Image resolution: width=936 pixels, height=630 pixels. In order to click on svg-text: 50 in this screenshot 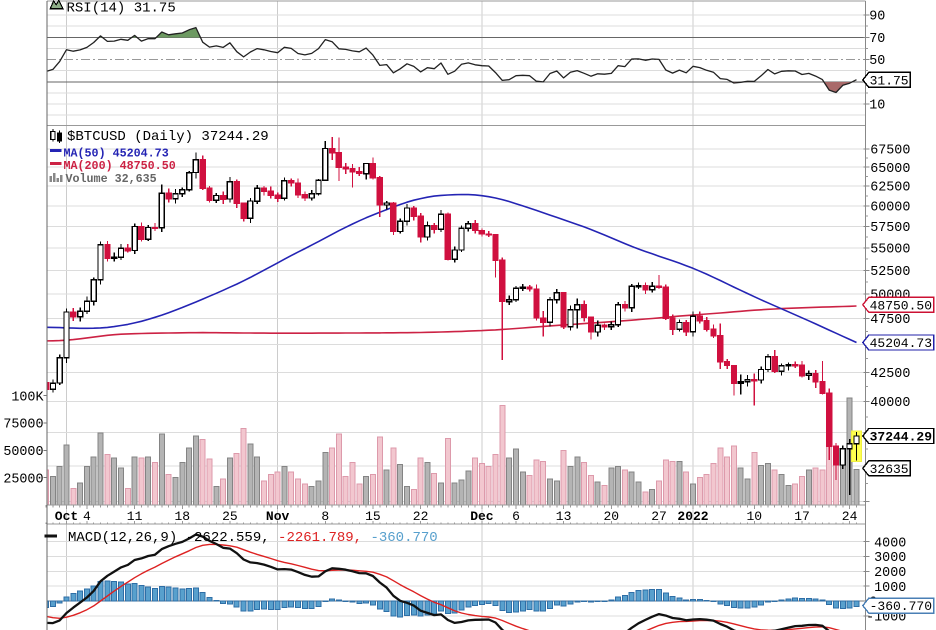, I will do `click(877, 61)`.